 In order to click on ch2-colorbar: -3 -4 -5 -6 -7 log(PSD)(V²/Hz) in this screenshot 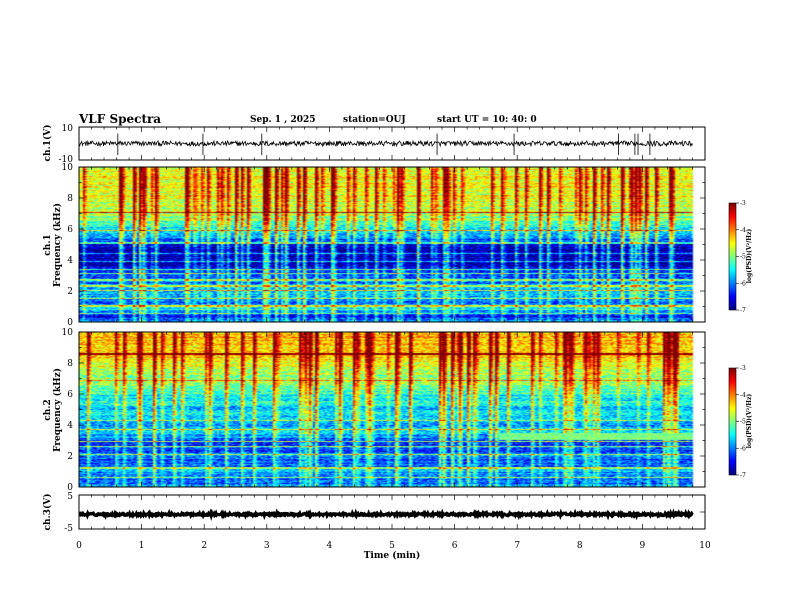, I will do `click(740, 422)`.